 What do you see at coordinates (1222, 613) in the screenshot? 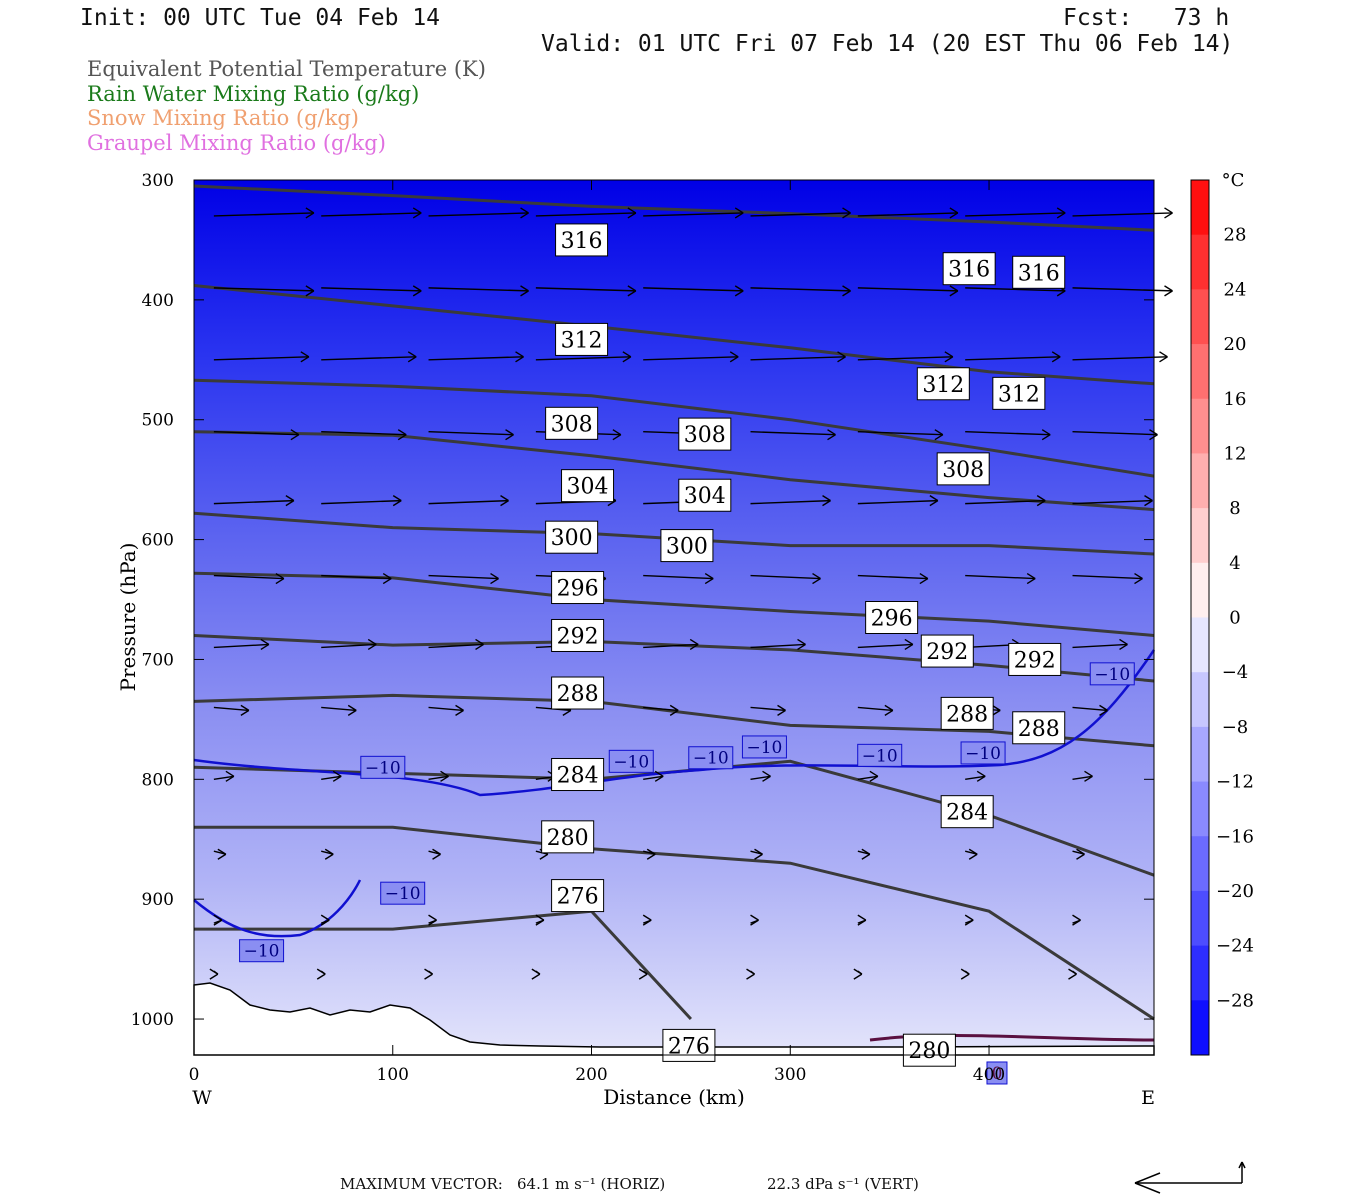
I see `colorbar: °C 28 24 20 16 12 8 4 0 −4 −8 −12 −16 −20 −24 −28` at bounding box center [1222, 613].